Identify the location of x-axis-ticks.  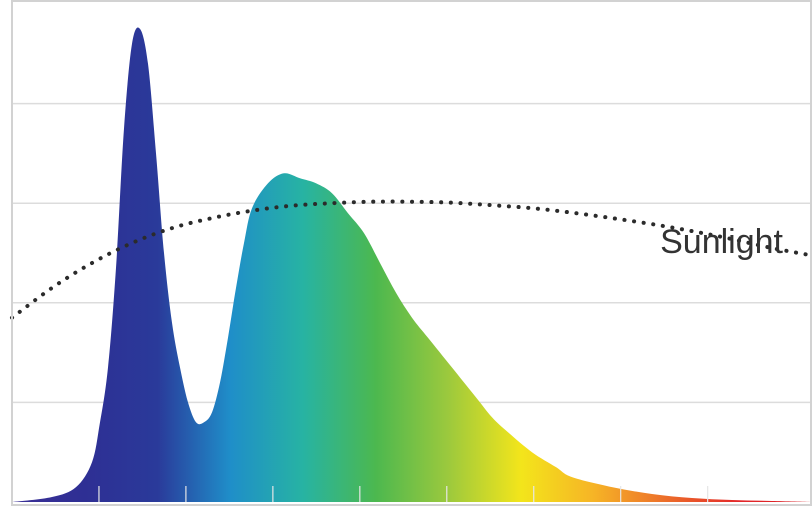
(403, 494).